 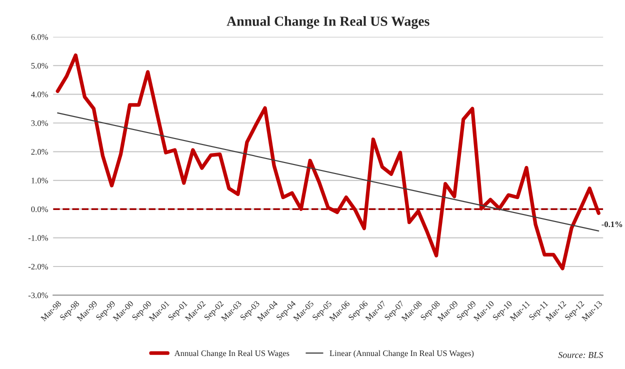 What do you see at coordinates (232, 354) in the screenshot?
I see `legend-label: Annual Change In Real US Wages` at bounding box center [232, 354].